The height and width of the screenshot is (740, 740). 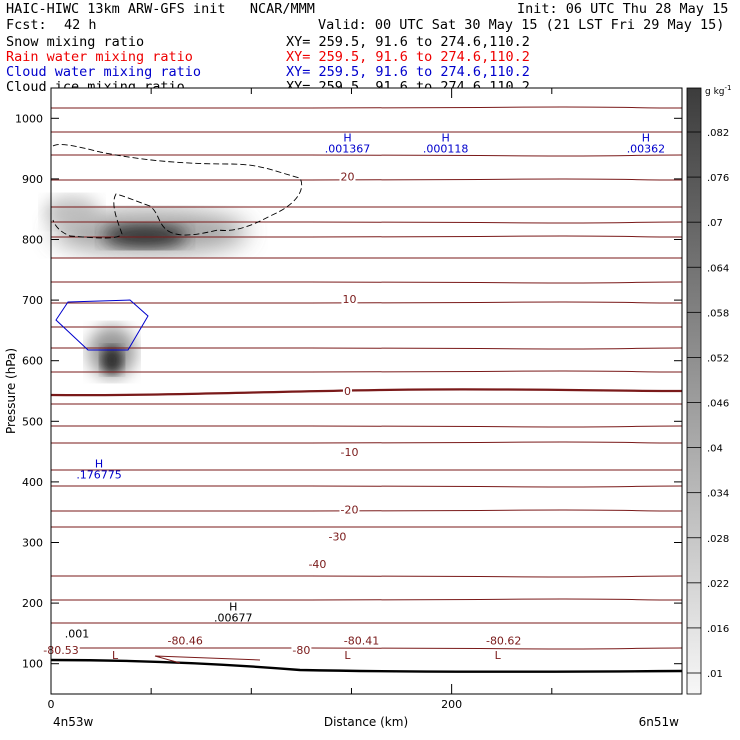 I want to click on colorbar-tick-label: .016, so click(x=718, y=629).